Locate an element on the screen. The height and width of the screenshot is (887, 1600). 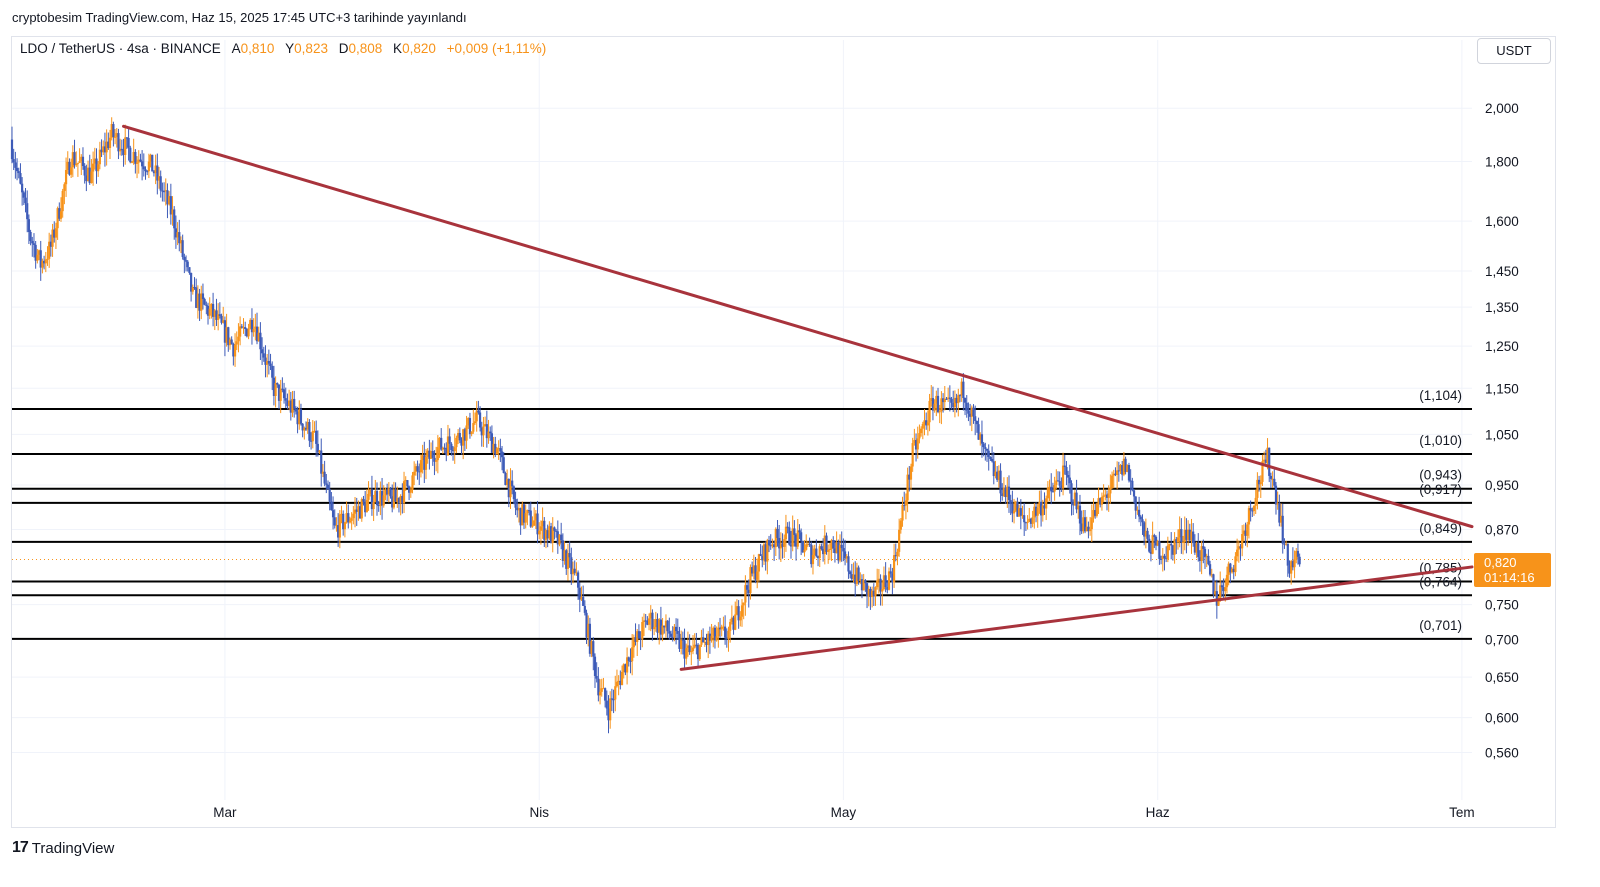
price-tick-label: 0,950 is located at coordinates (1502, 485).